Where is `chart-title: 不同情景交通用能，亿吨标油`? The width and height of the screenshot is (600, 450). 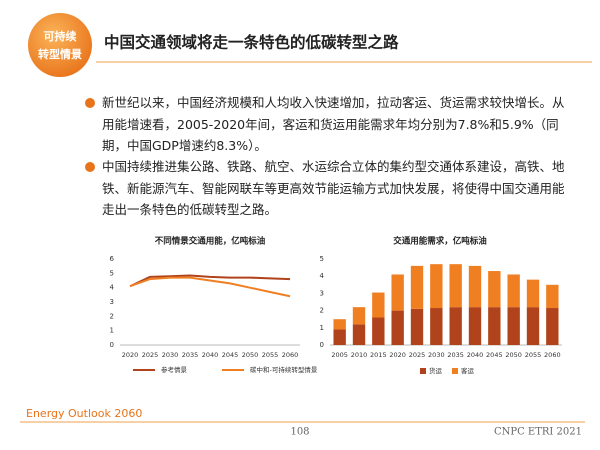
chart-title: 不同情景交通用能，亿吨标油 is located at coordinates (210, 241).